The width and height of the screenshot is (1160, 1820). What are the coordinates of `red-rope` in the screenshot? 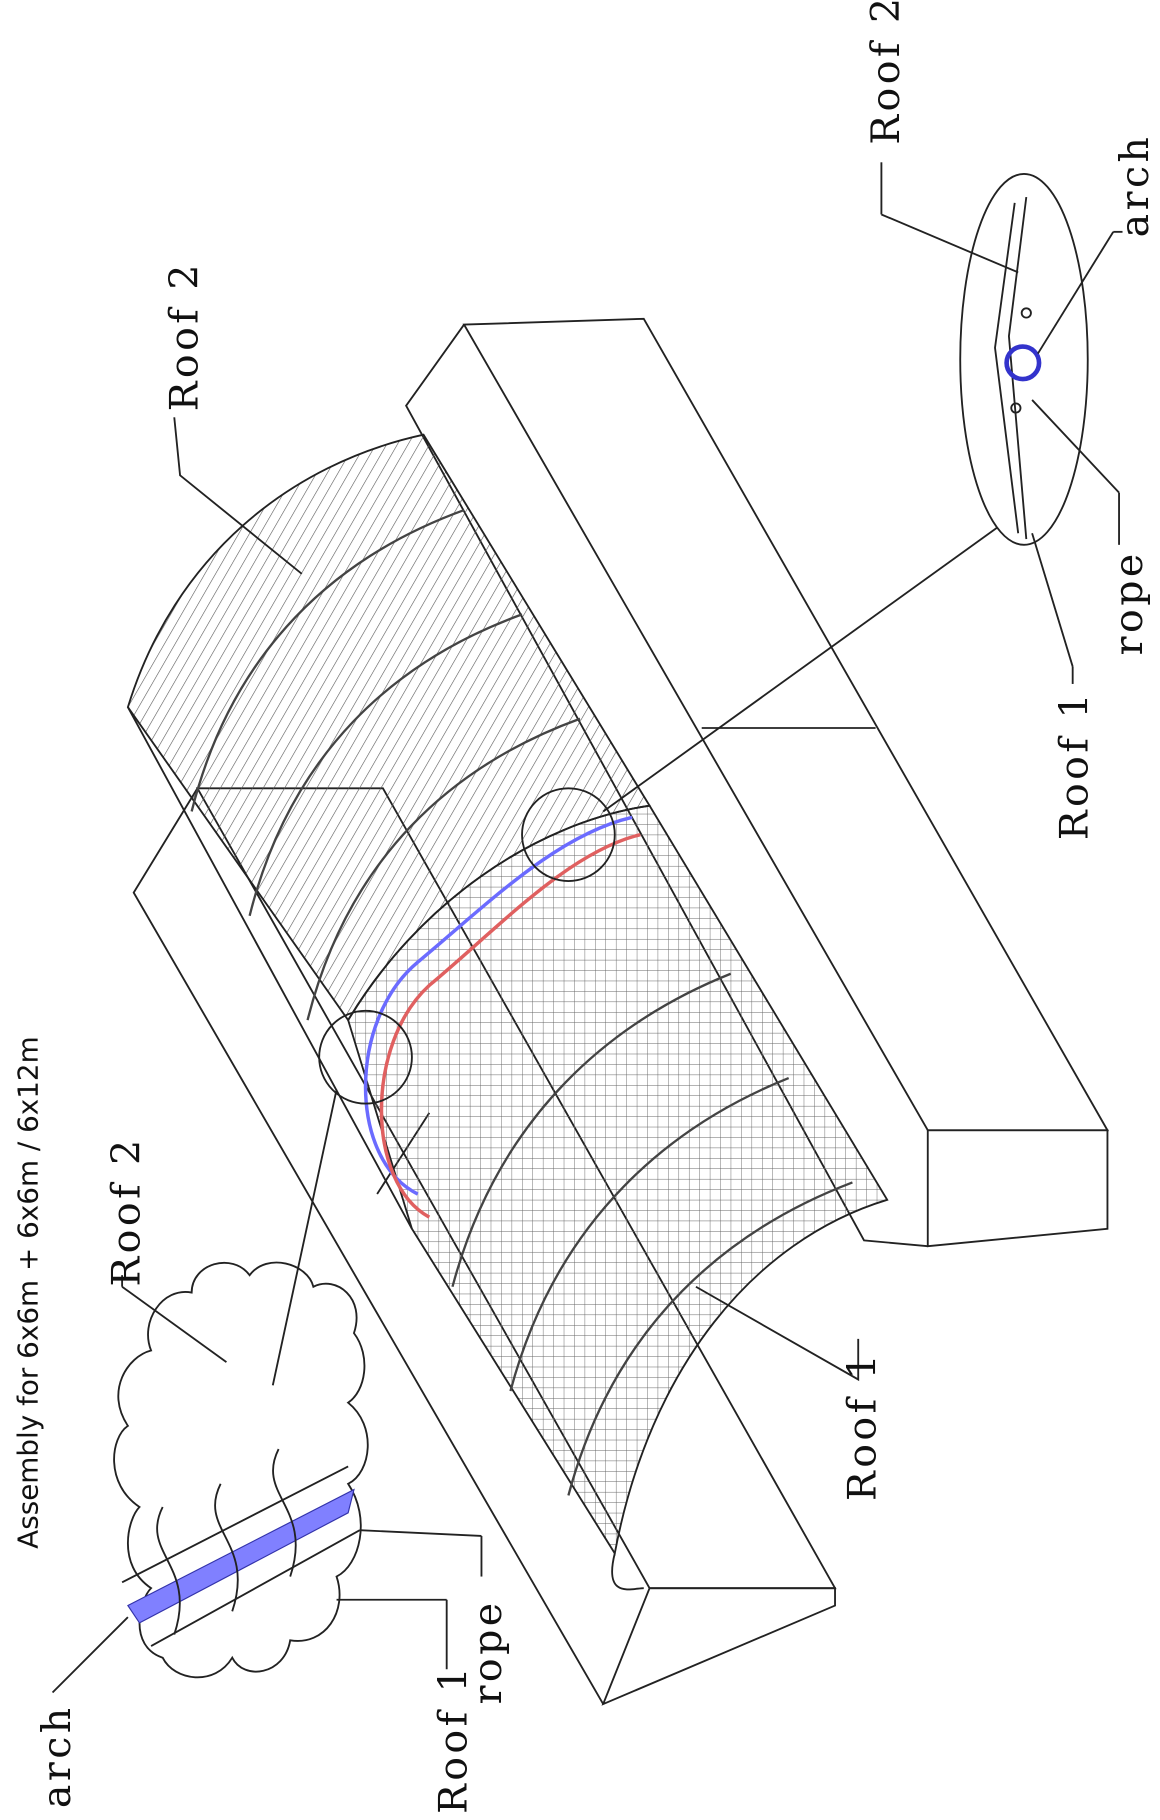 It's located at (510, 1025).